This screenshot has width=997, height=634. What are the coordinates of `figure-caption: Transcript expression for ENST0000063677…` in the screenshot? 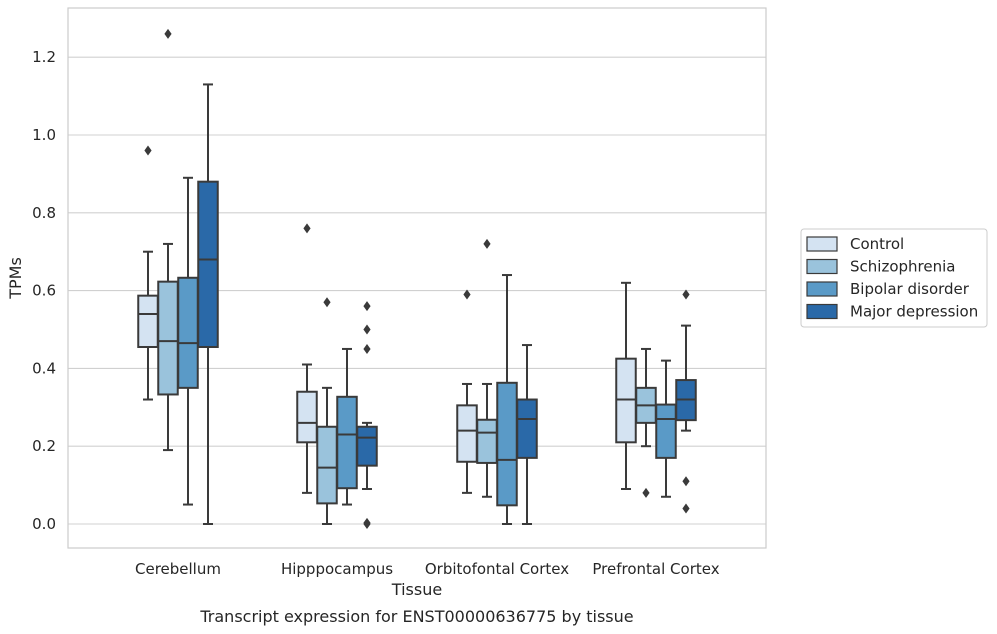 It's located at (416, 616).